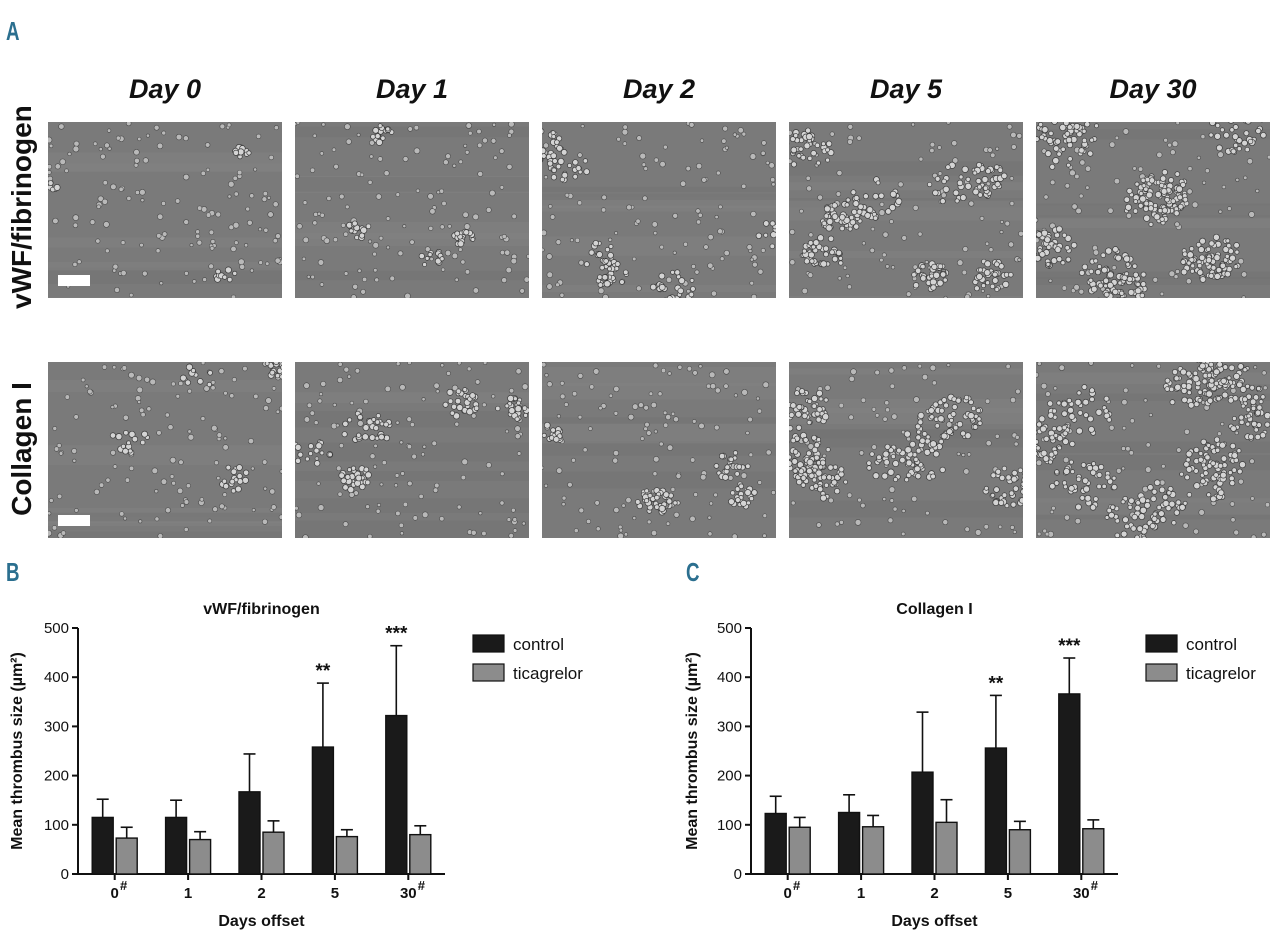  What do you see at coordinates (659, 89) in the screenshot?
I see `day-label: Day 2` at bounding box center [659, 89].